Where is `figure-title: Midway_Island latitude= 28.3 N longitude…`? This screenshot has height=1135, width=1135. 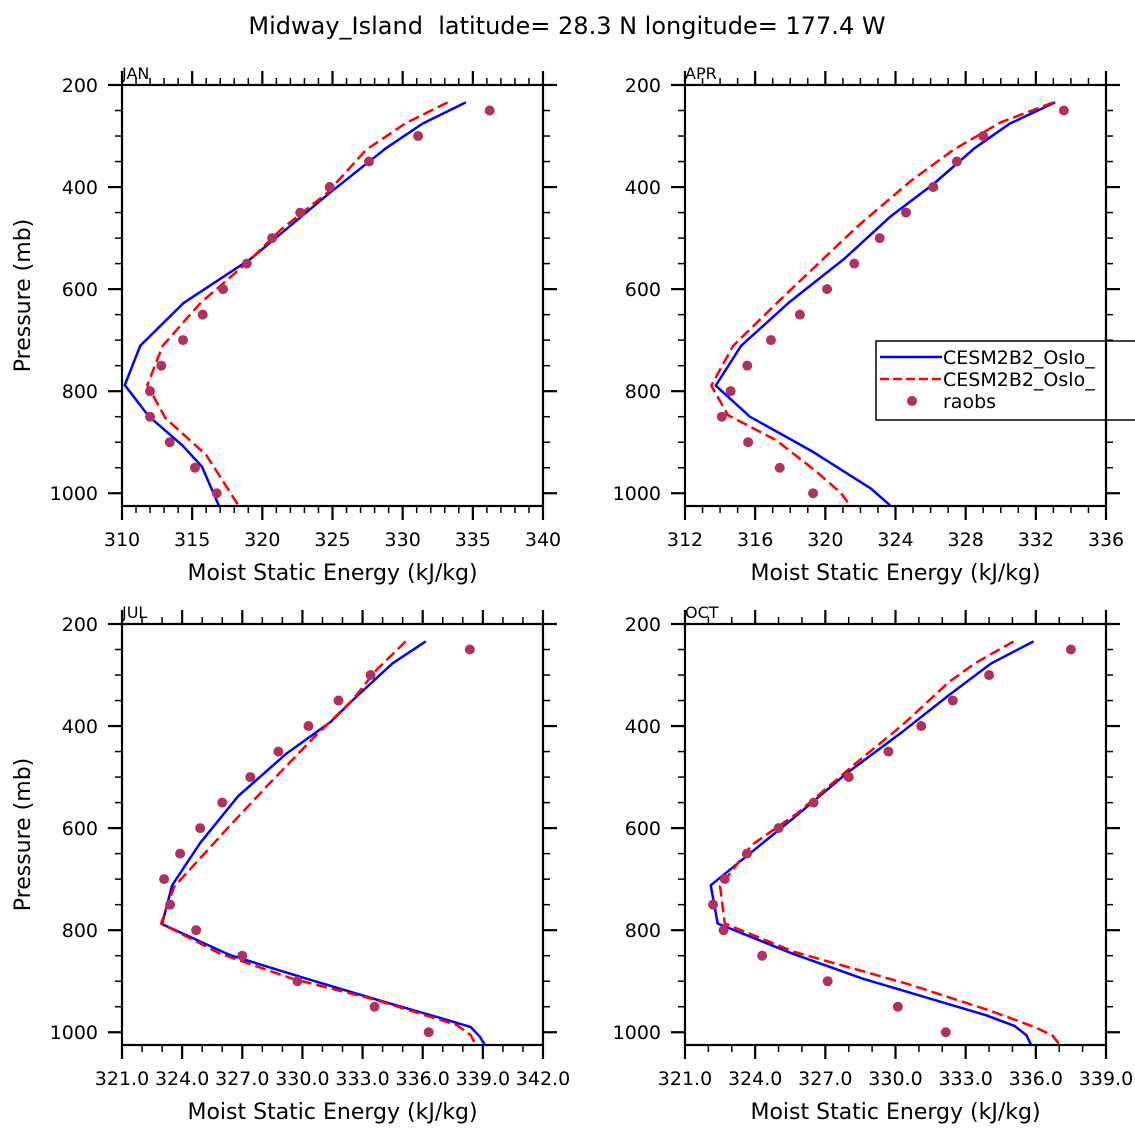 figure-title: Midway_Island latitude= 28.3 N longitude… is located at coordinates (566, 26).